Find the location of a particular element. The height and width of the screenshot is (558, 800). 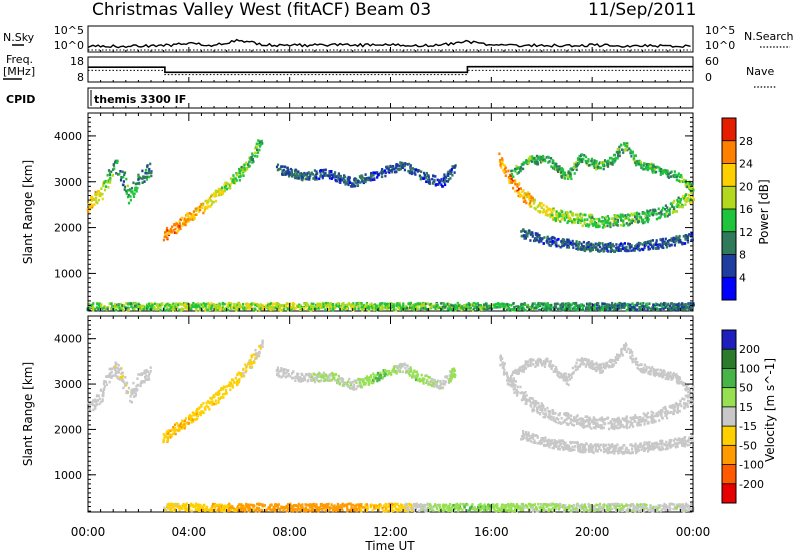

freq-series-line is located at coordinates (390, 70).